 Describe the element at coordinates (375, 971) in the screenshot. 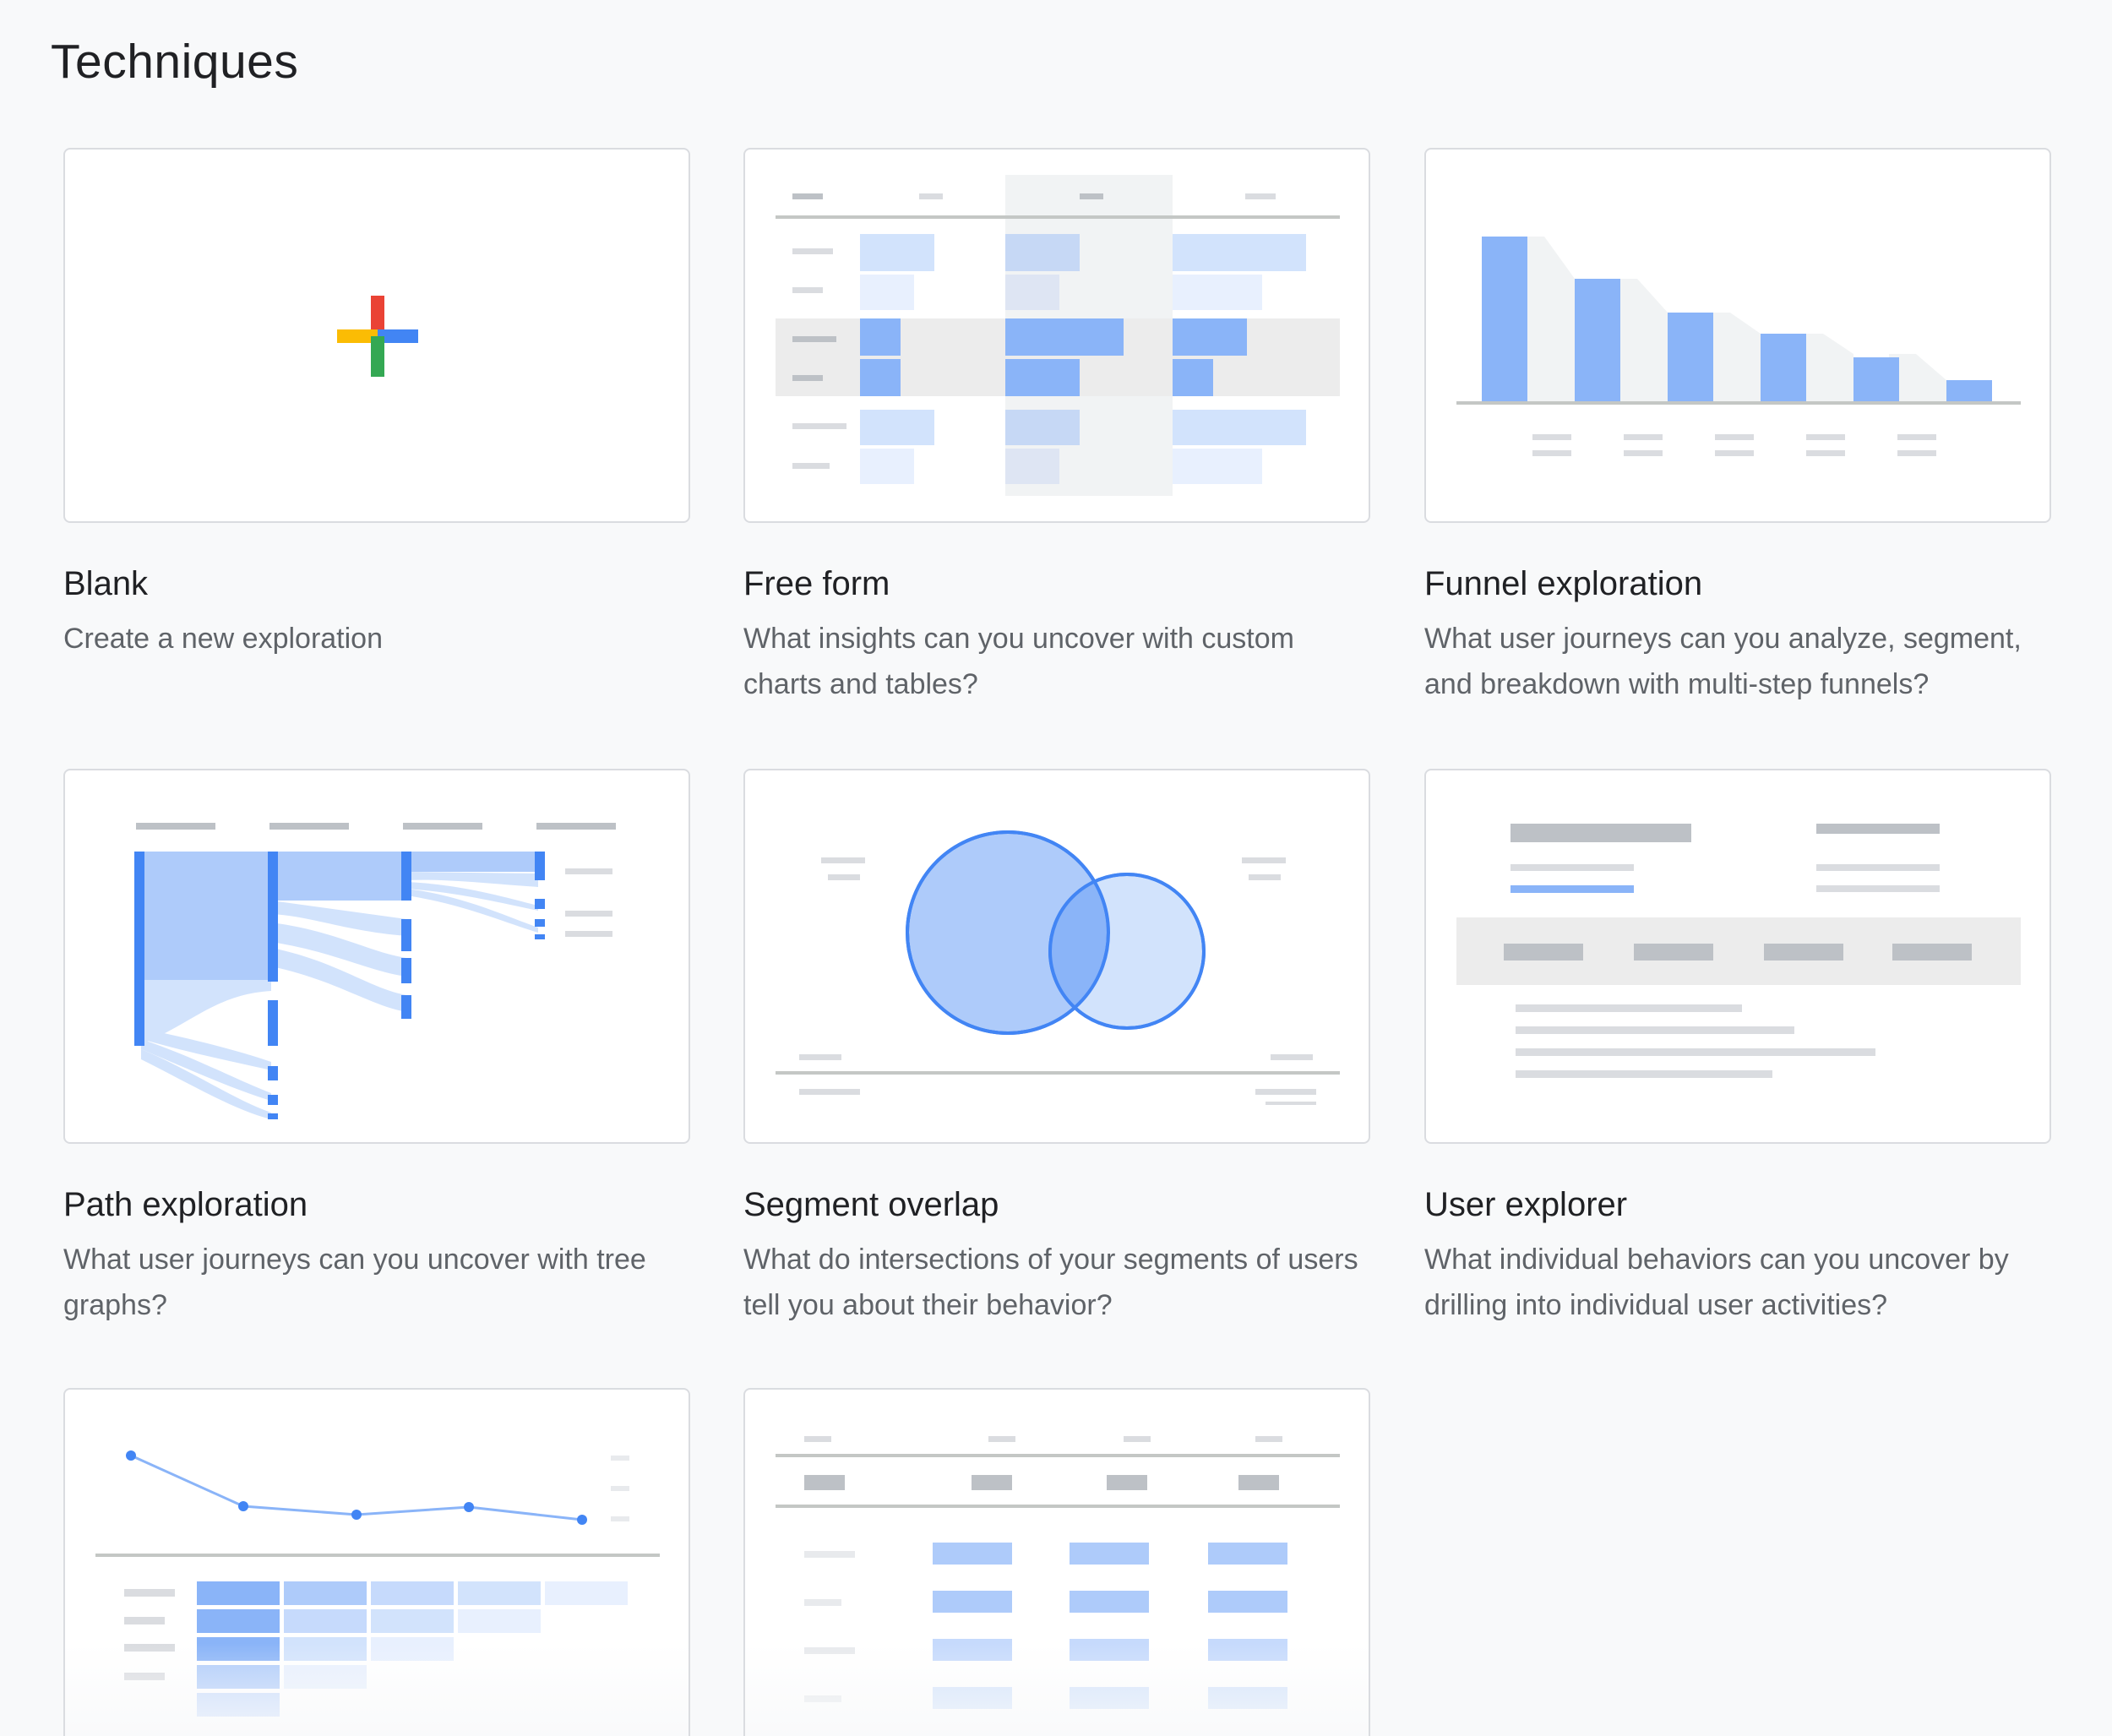

I see `path-illustration` at that location.